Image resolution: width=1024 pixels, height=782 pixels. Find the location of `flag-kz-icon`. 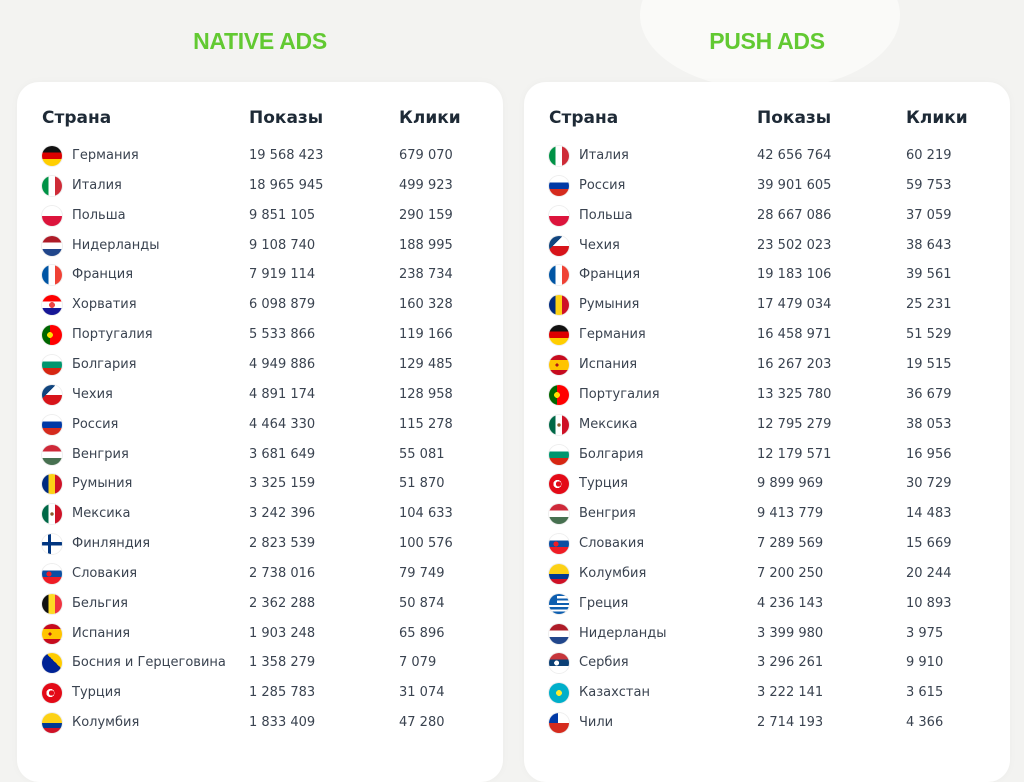

flag-kz-icon is located at coordinates (559, 693).